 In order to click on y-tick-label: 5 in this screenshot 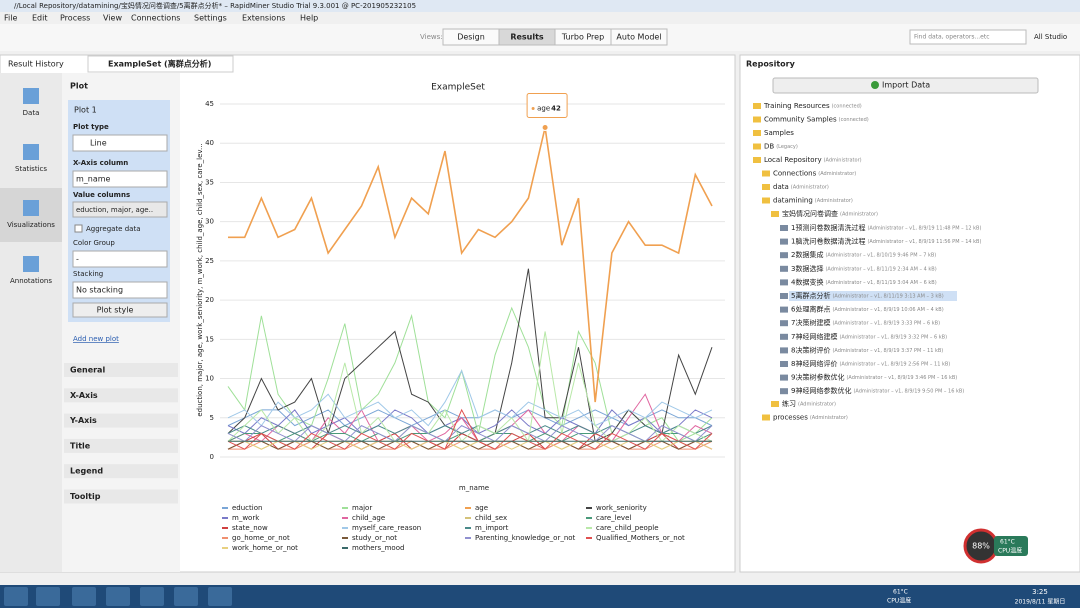, I will do `click(212, 418)`.